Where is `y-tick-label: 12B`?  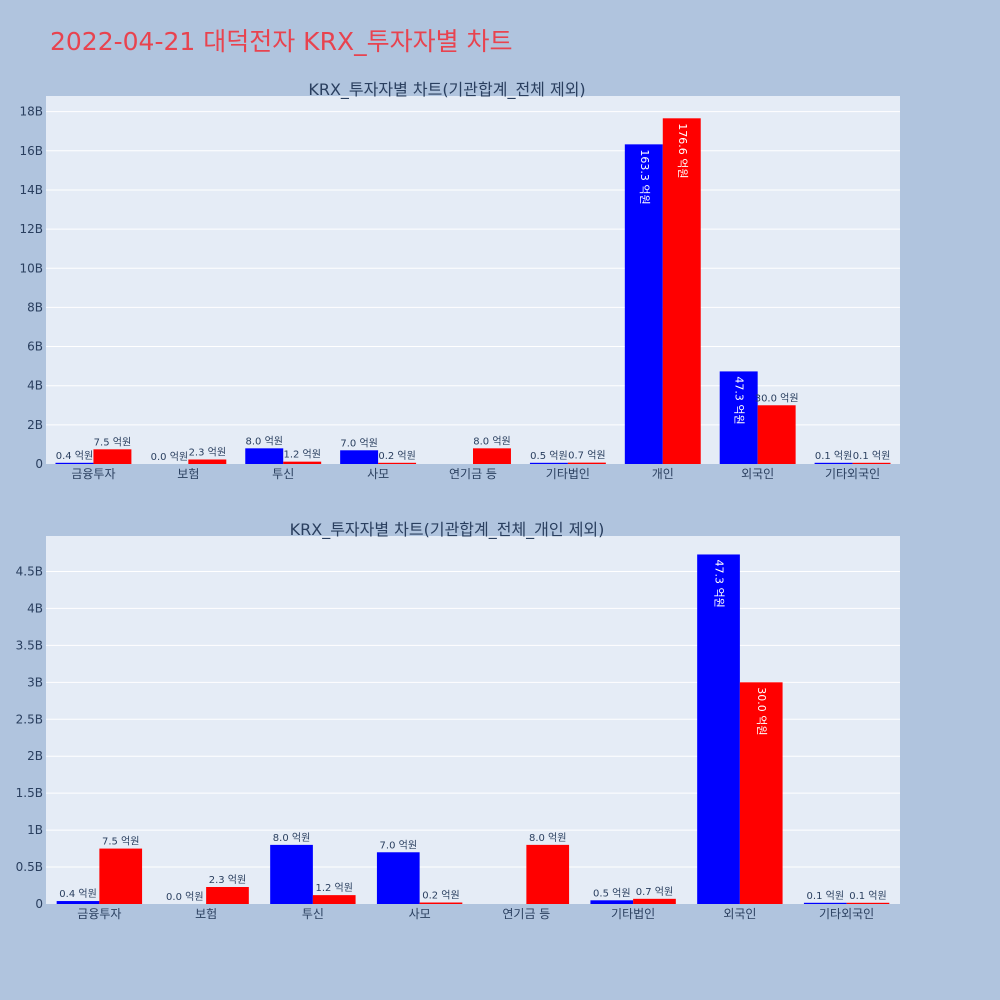
y-tick-label: 12B is located at coordinates (31, 229).